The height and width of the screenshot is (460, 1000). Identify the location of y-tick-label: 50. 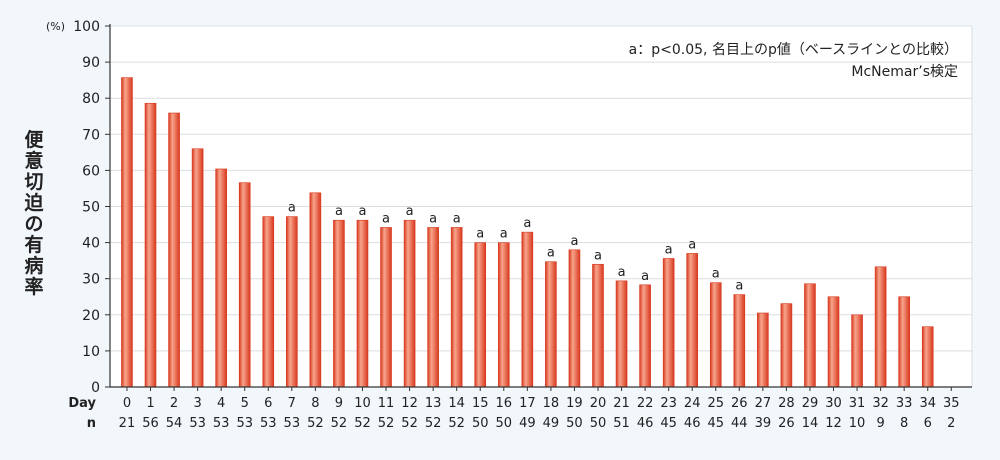
(91, 208).